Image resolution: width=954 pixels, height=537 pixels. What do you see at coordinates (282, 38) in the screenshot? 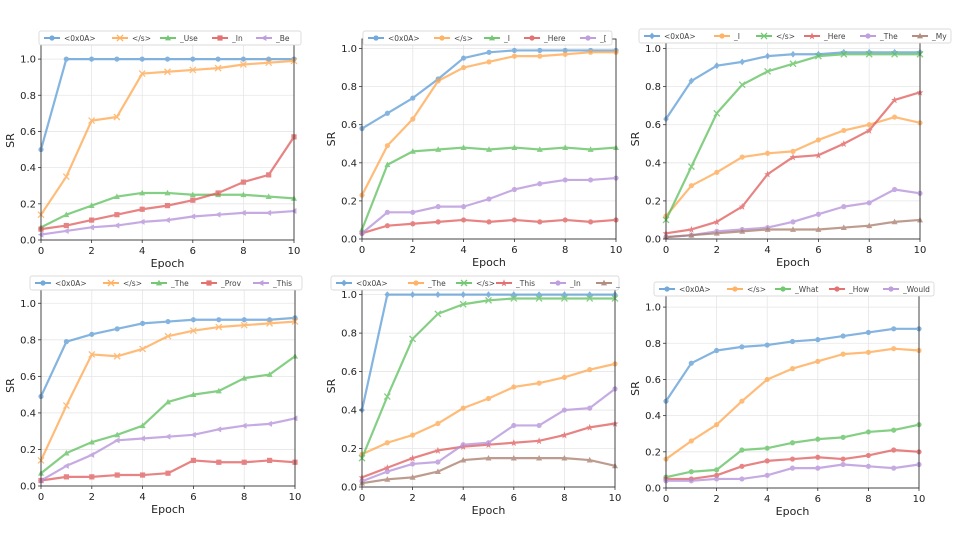
I see `legend-label: _Be` at bounding box center [282, 38].